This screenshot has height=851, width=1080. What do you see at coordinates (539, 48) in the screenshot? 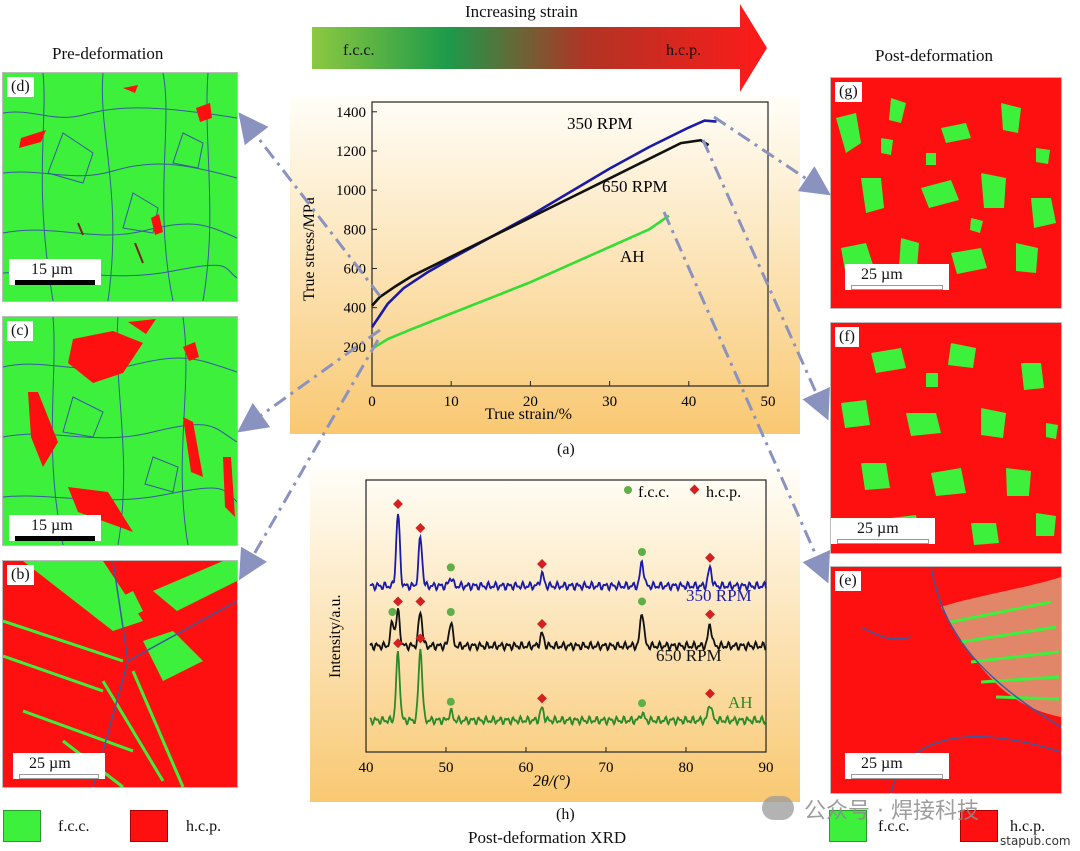
I see `strain-gradient-arrow` at bounding box center [539, 48].